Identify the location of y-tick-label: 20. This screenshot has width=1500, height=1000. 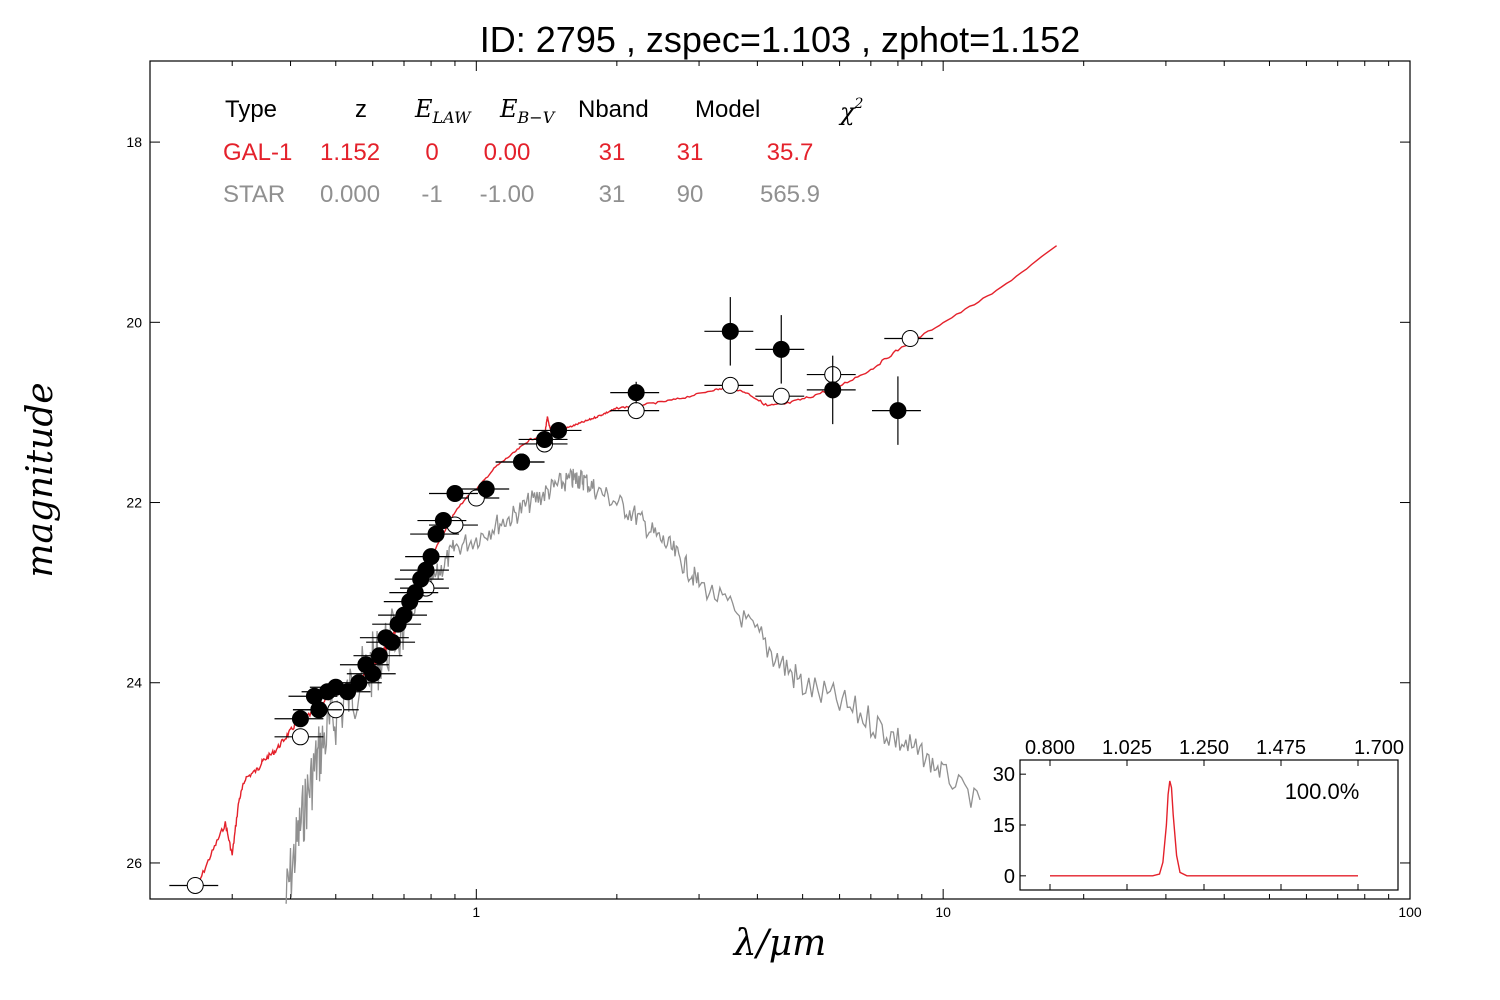
(134, 322).